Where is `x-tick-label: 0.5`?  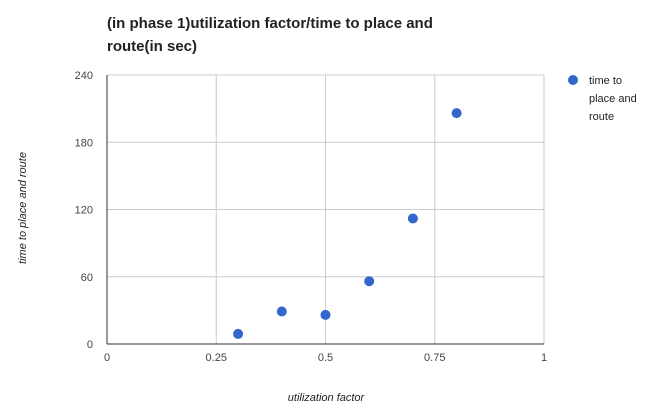 x-tick-label: 0.5 is located at coordinates (325, 358).